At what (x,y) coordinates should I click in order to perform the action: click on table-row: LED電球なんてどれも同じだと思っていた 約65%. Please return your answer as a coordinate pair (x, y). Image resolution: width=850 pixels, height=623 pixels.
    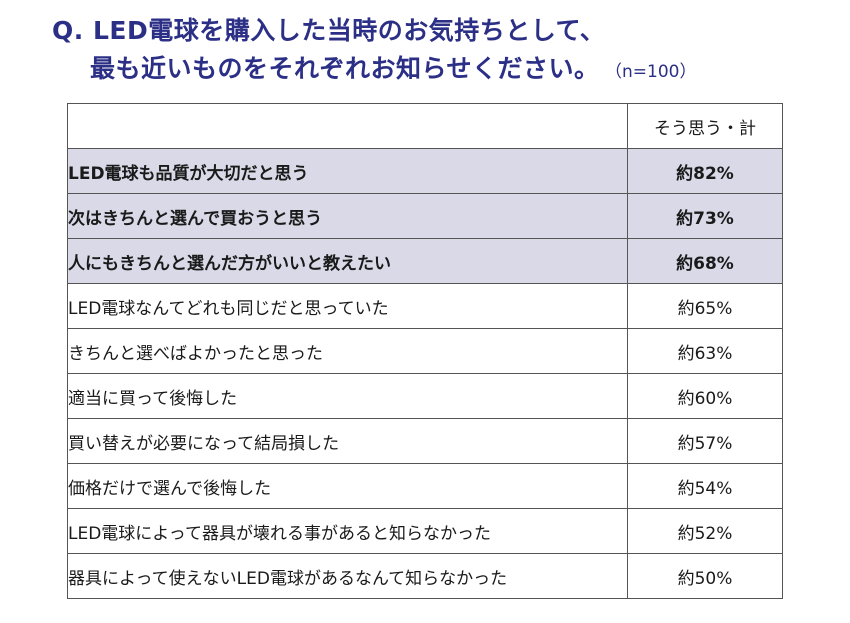
    Looking at the image, I should click on (425, 306).